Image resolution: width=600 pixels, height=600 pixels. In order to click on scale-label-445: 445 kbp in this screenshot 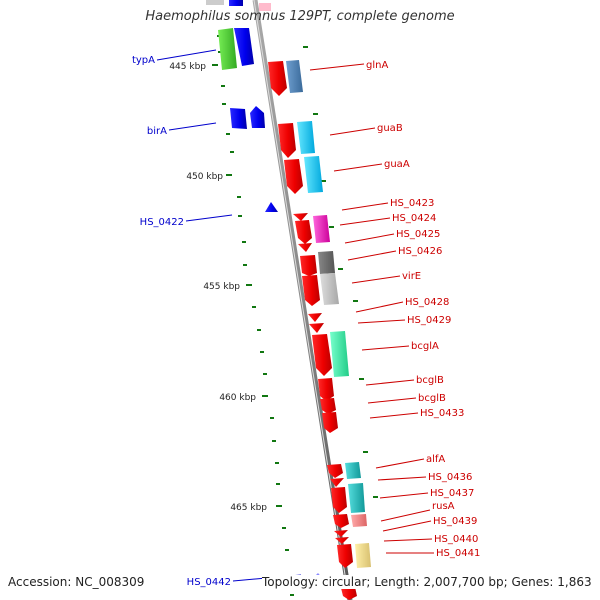, I will do `click(187, 67)`.